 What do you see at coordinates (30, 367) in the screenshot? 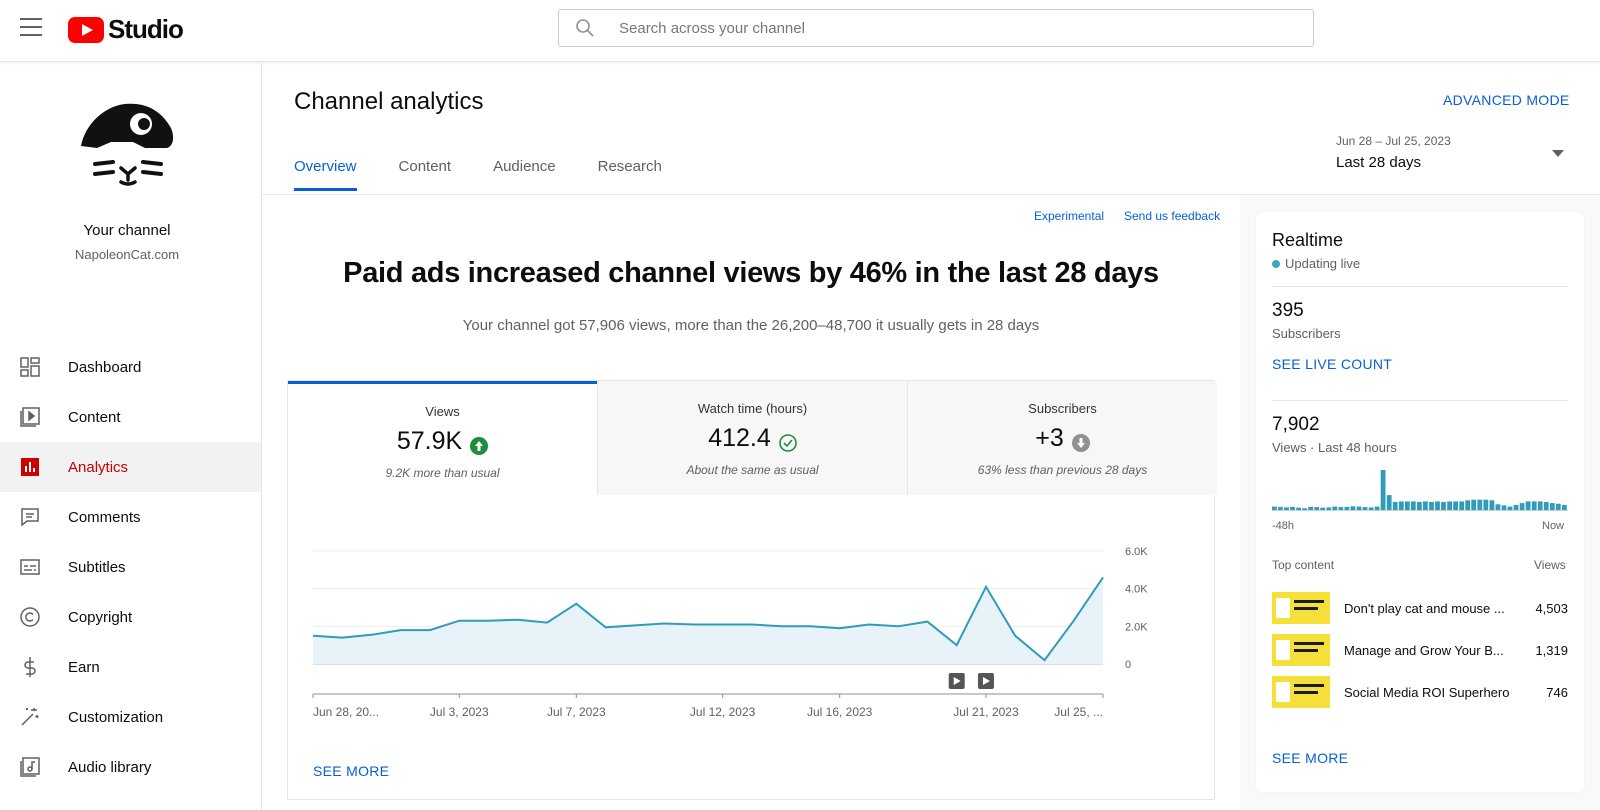
I see `dashboard-icon` at bounding box center [30, 367].